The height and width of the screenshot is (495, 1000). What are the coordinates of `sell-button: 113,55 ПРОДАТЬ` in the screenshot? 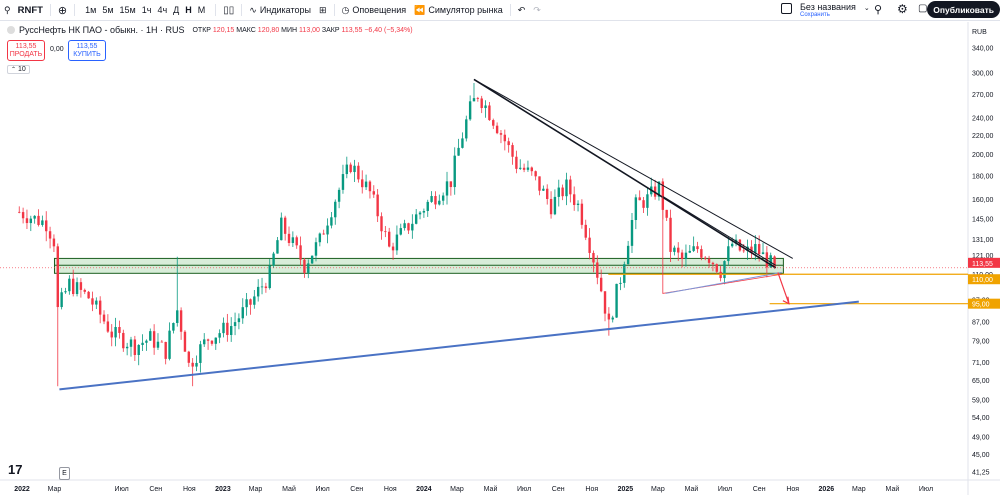 It's located at (26, 50).